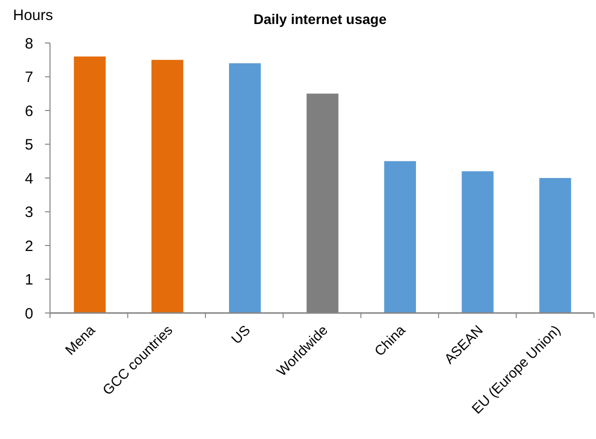 The height and width of the screenshot is (439, 596). Describe the element at coordinates (33, 15) in the screenshot. I see `y-axis-title: Hours` at that location.